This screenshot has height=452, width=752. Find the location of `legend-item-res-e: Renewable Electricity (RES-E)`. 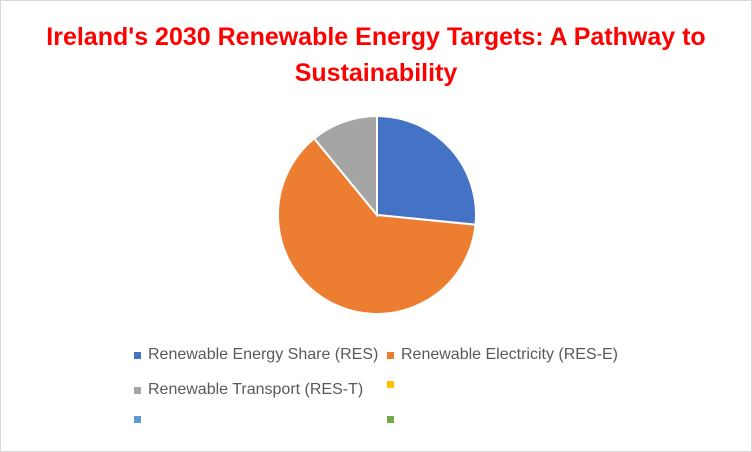

legend-item-res-e: Renewable Electricity (RES-E) is located at coordinates (502, 355).